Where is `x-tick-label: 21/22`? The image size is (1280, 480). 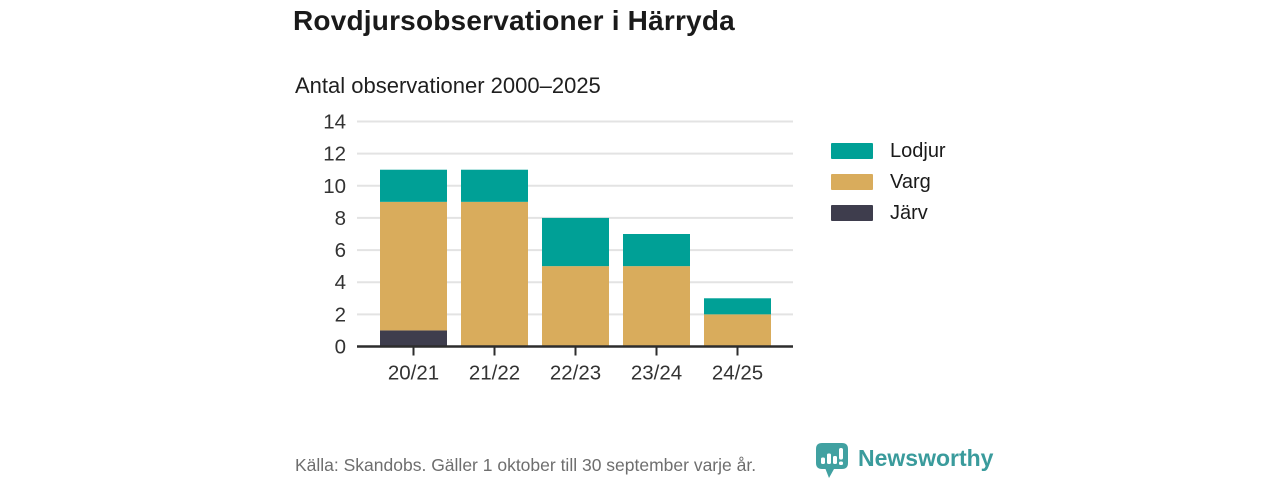 x-tick-label: 21/22 is located at coordinates (494, 373).